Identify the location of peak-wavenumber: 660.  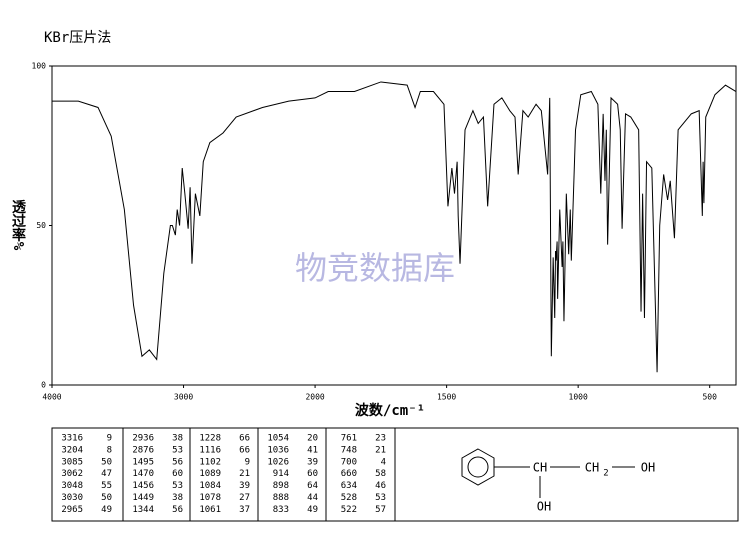
(349, 474).